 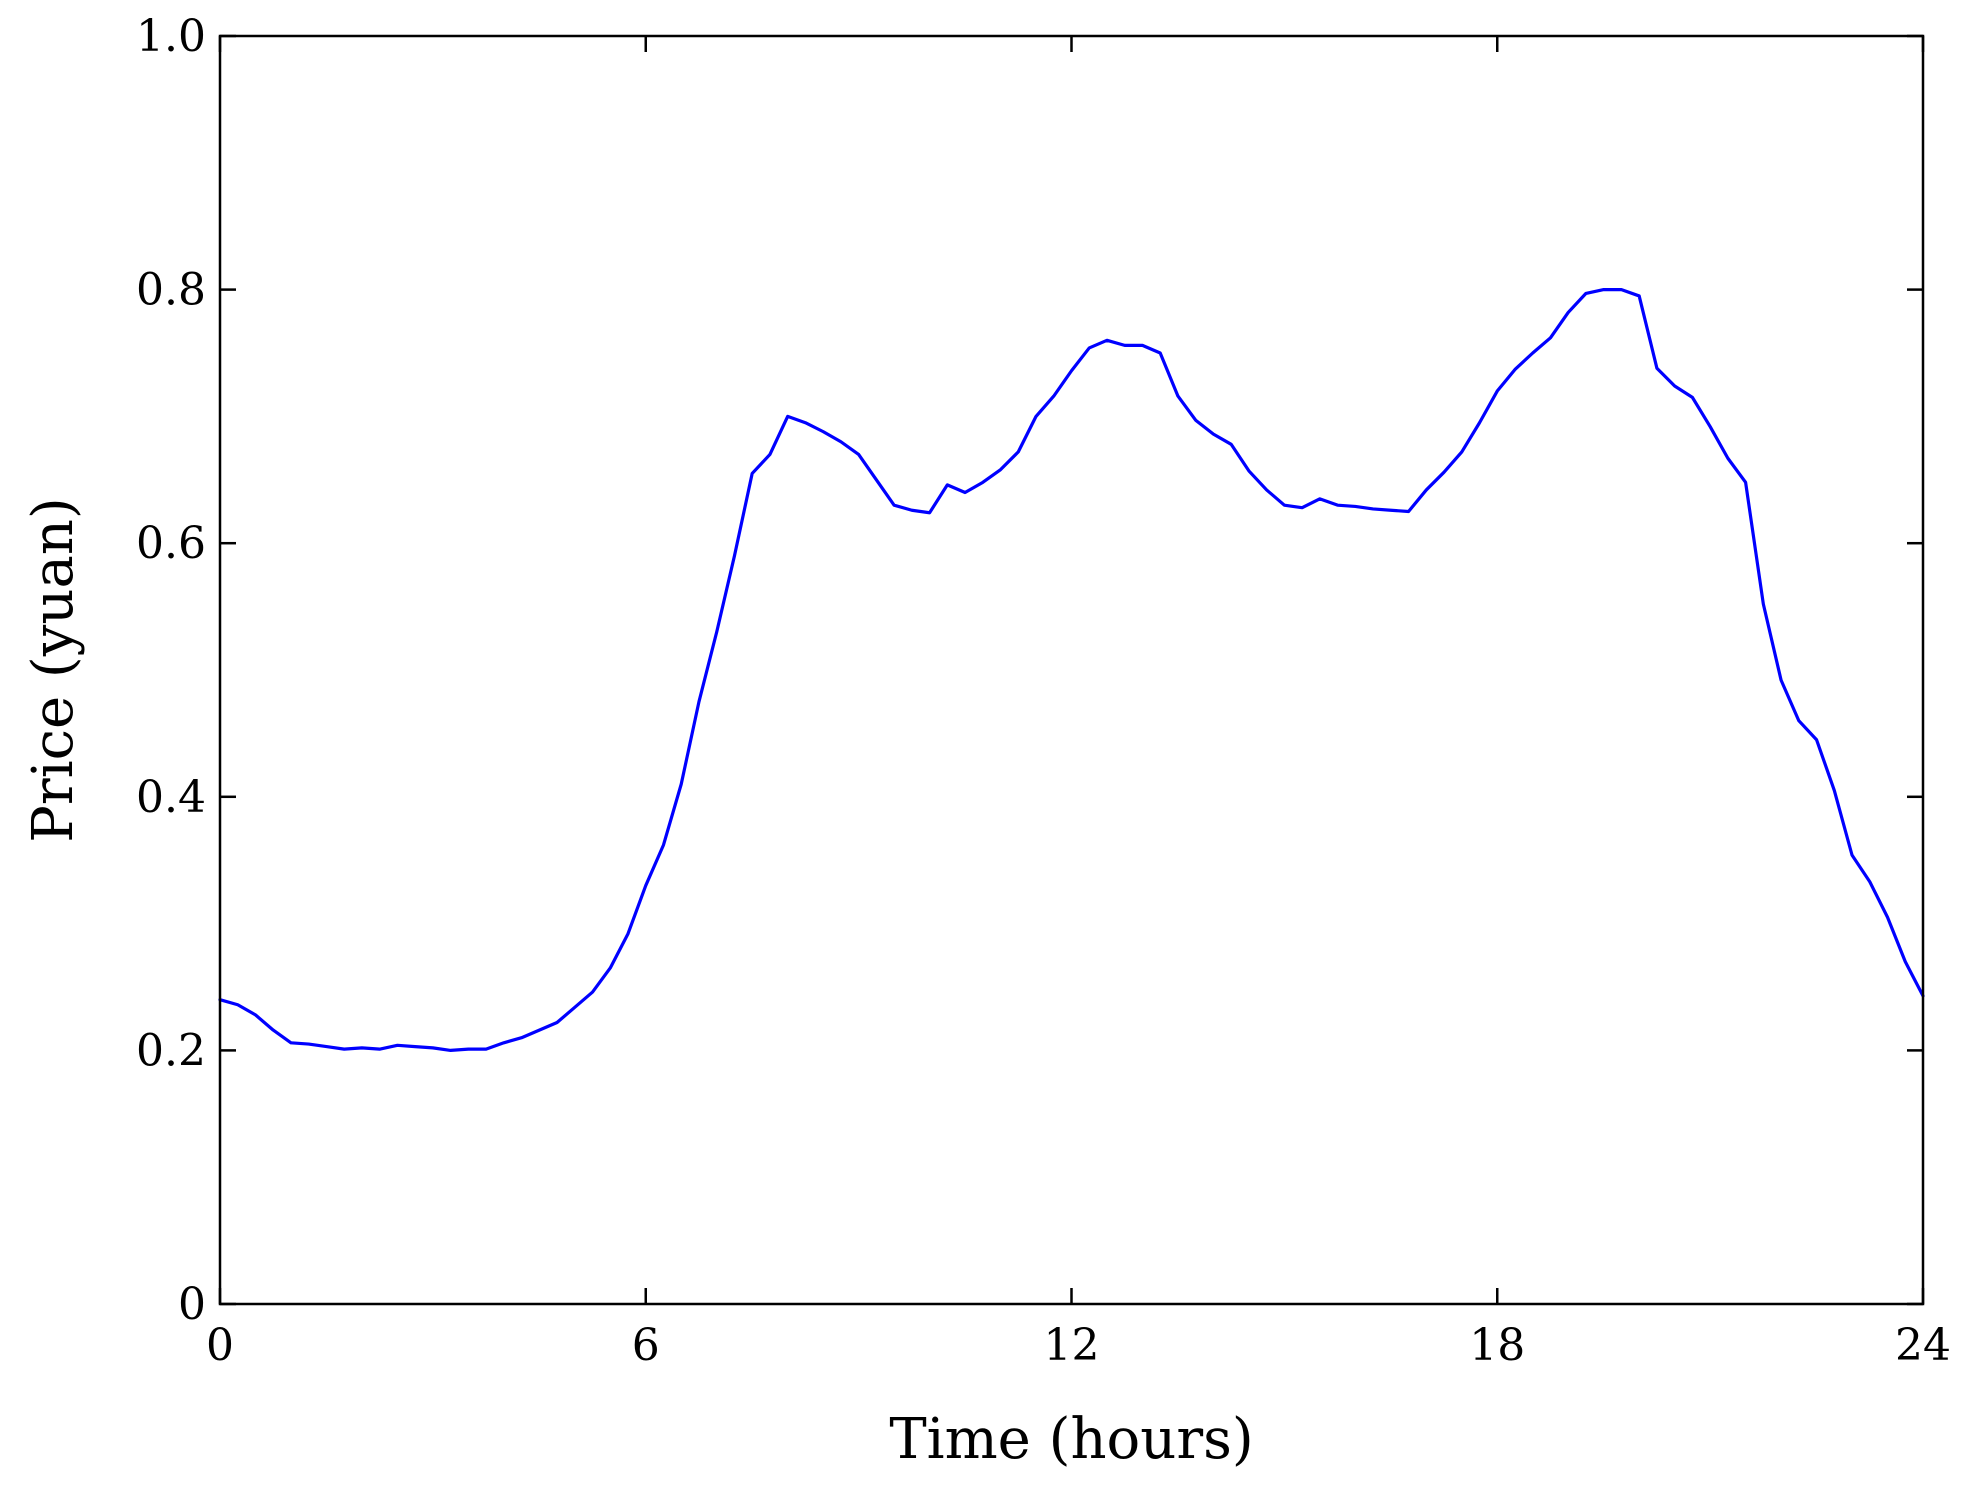 What do you see at coordinates (171, 543) in the screenshot?
I see `y-tick-label: 0.6` at bounding box center [171, 543].